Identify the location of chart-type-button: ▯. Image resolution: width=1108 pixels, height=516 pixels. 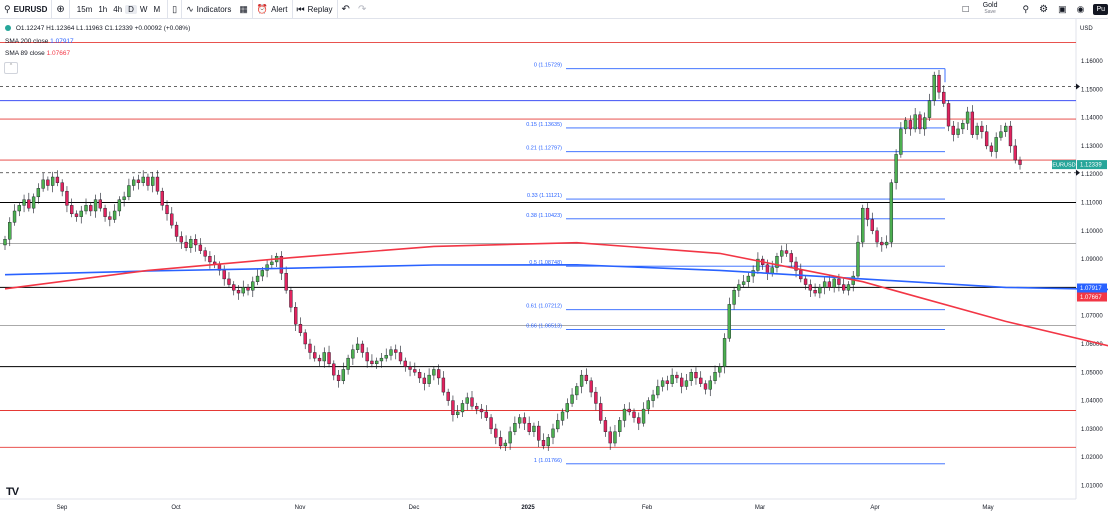
(174, 9).